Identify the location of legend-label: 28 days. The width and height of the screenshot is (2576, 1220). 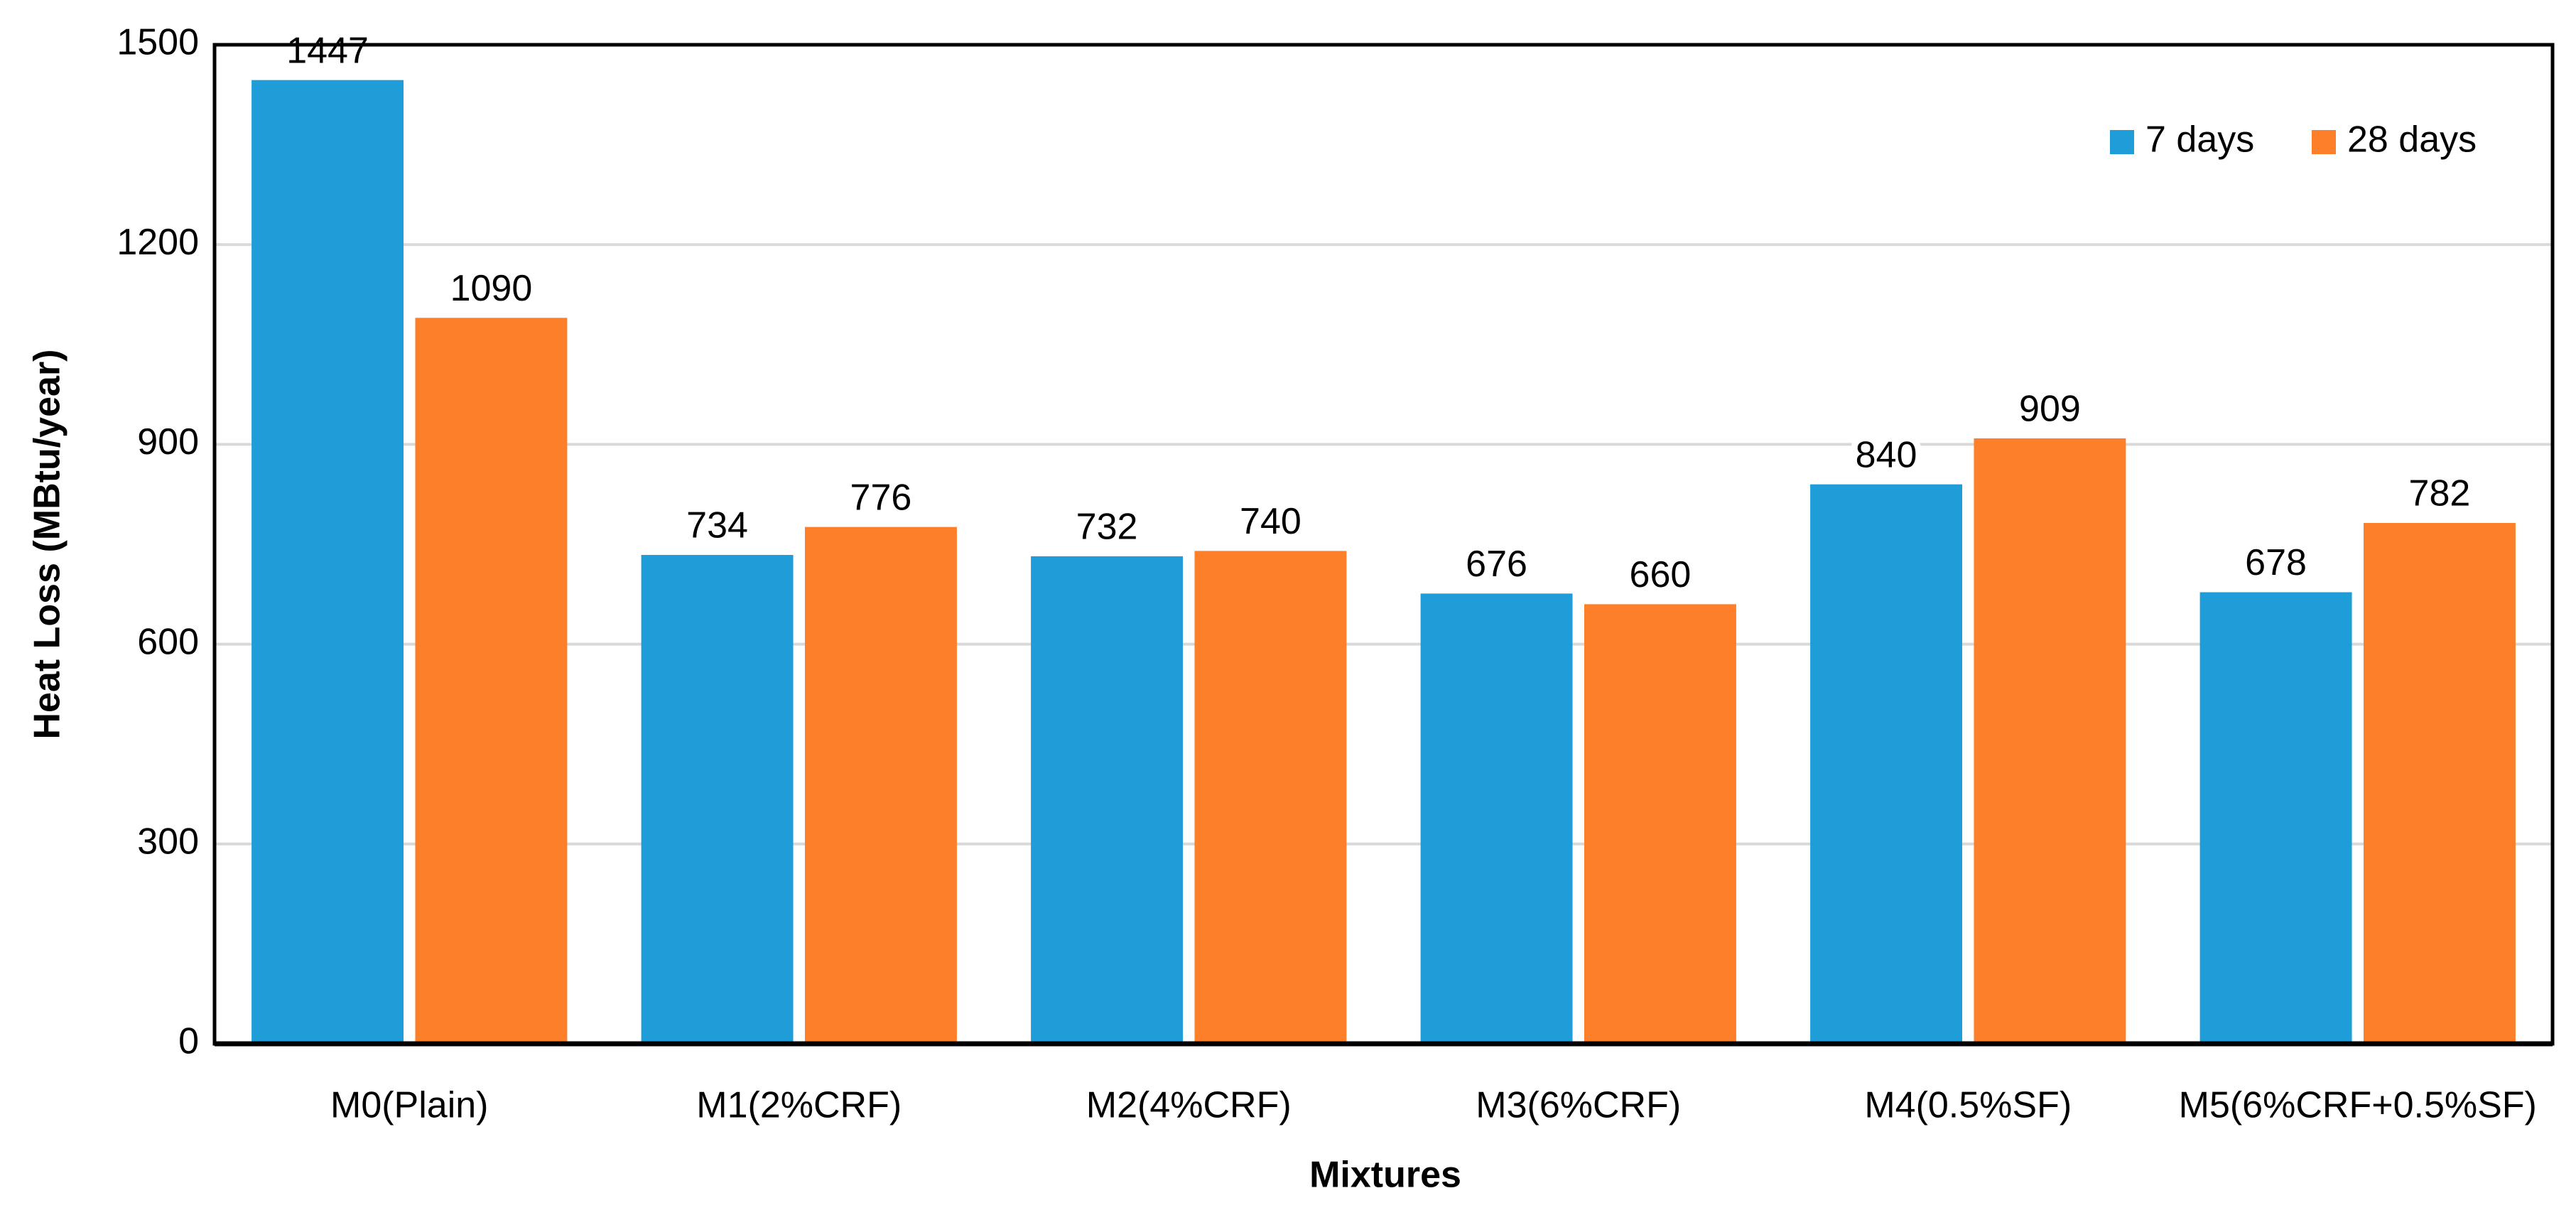
(2412, 140).